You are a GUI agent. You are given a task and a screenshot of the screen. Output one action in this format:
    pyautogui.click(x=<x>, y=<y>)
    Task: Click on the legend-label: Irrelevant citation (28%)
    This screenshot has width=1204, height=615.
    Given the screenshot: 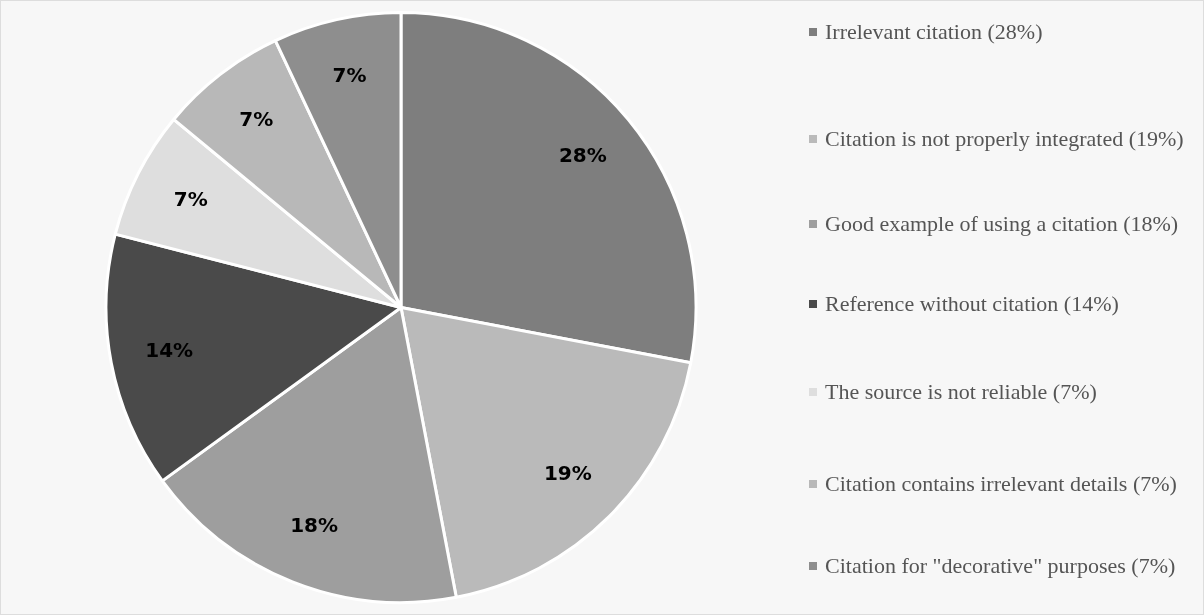 What is the action you would take?
    pyautogui.click(x=934, y=32)
    